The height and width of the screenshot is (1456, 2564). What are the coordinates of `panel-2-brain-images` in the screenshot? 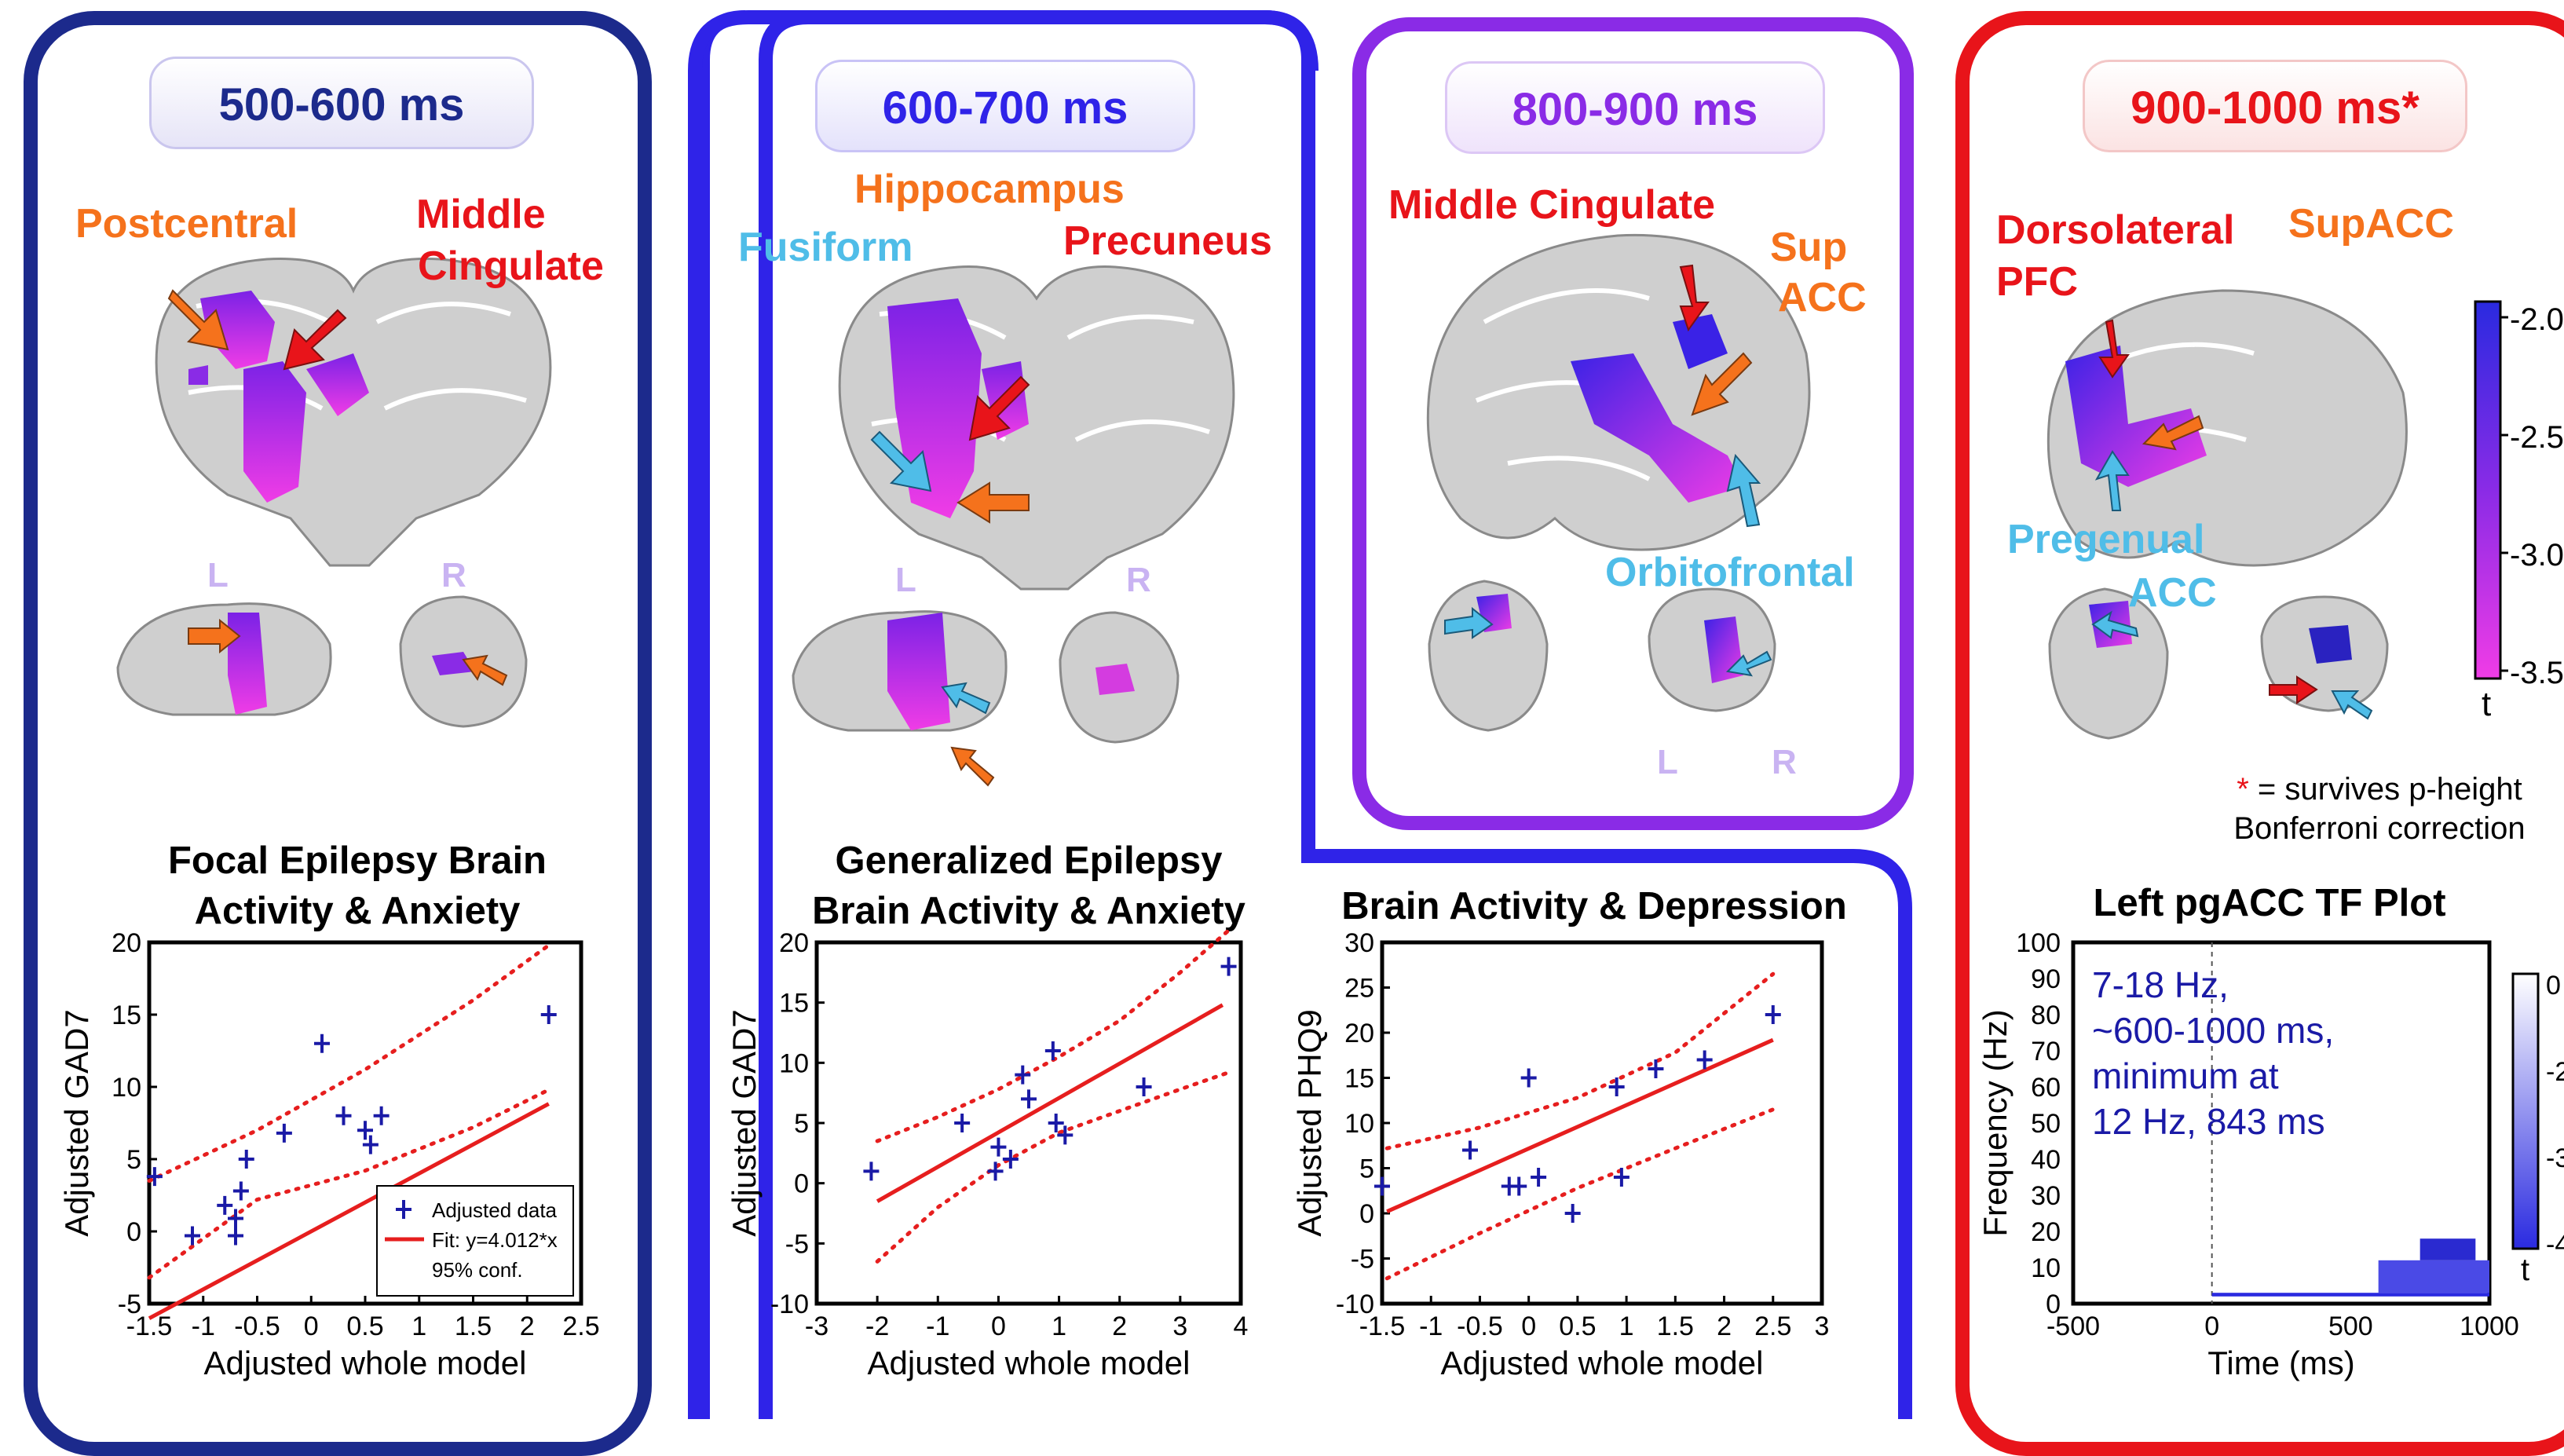 It's located at (1013, 526).